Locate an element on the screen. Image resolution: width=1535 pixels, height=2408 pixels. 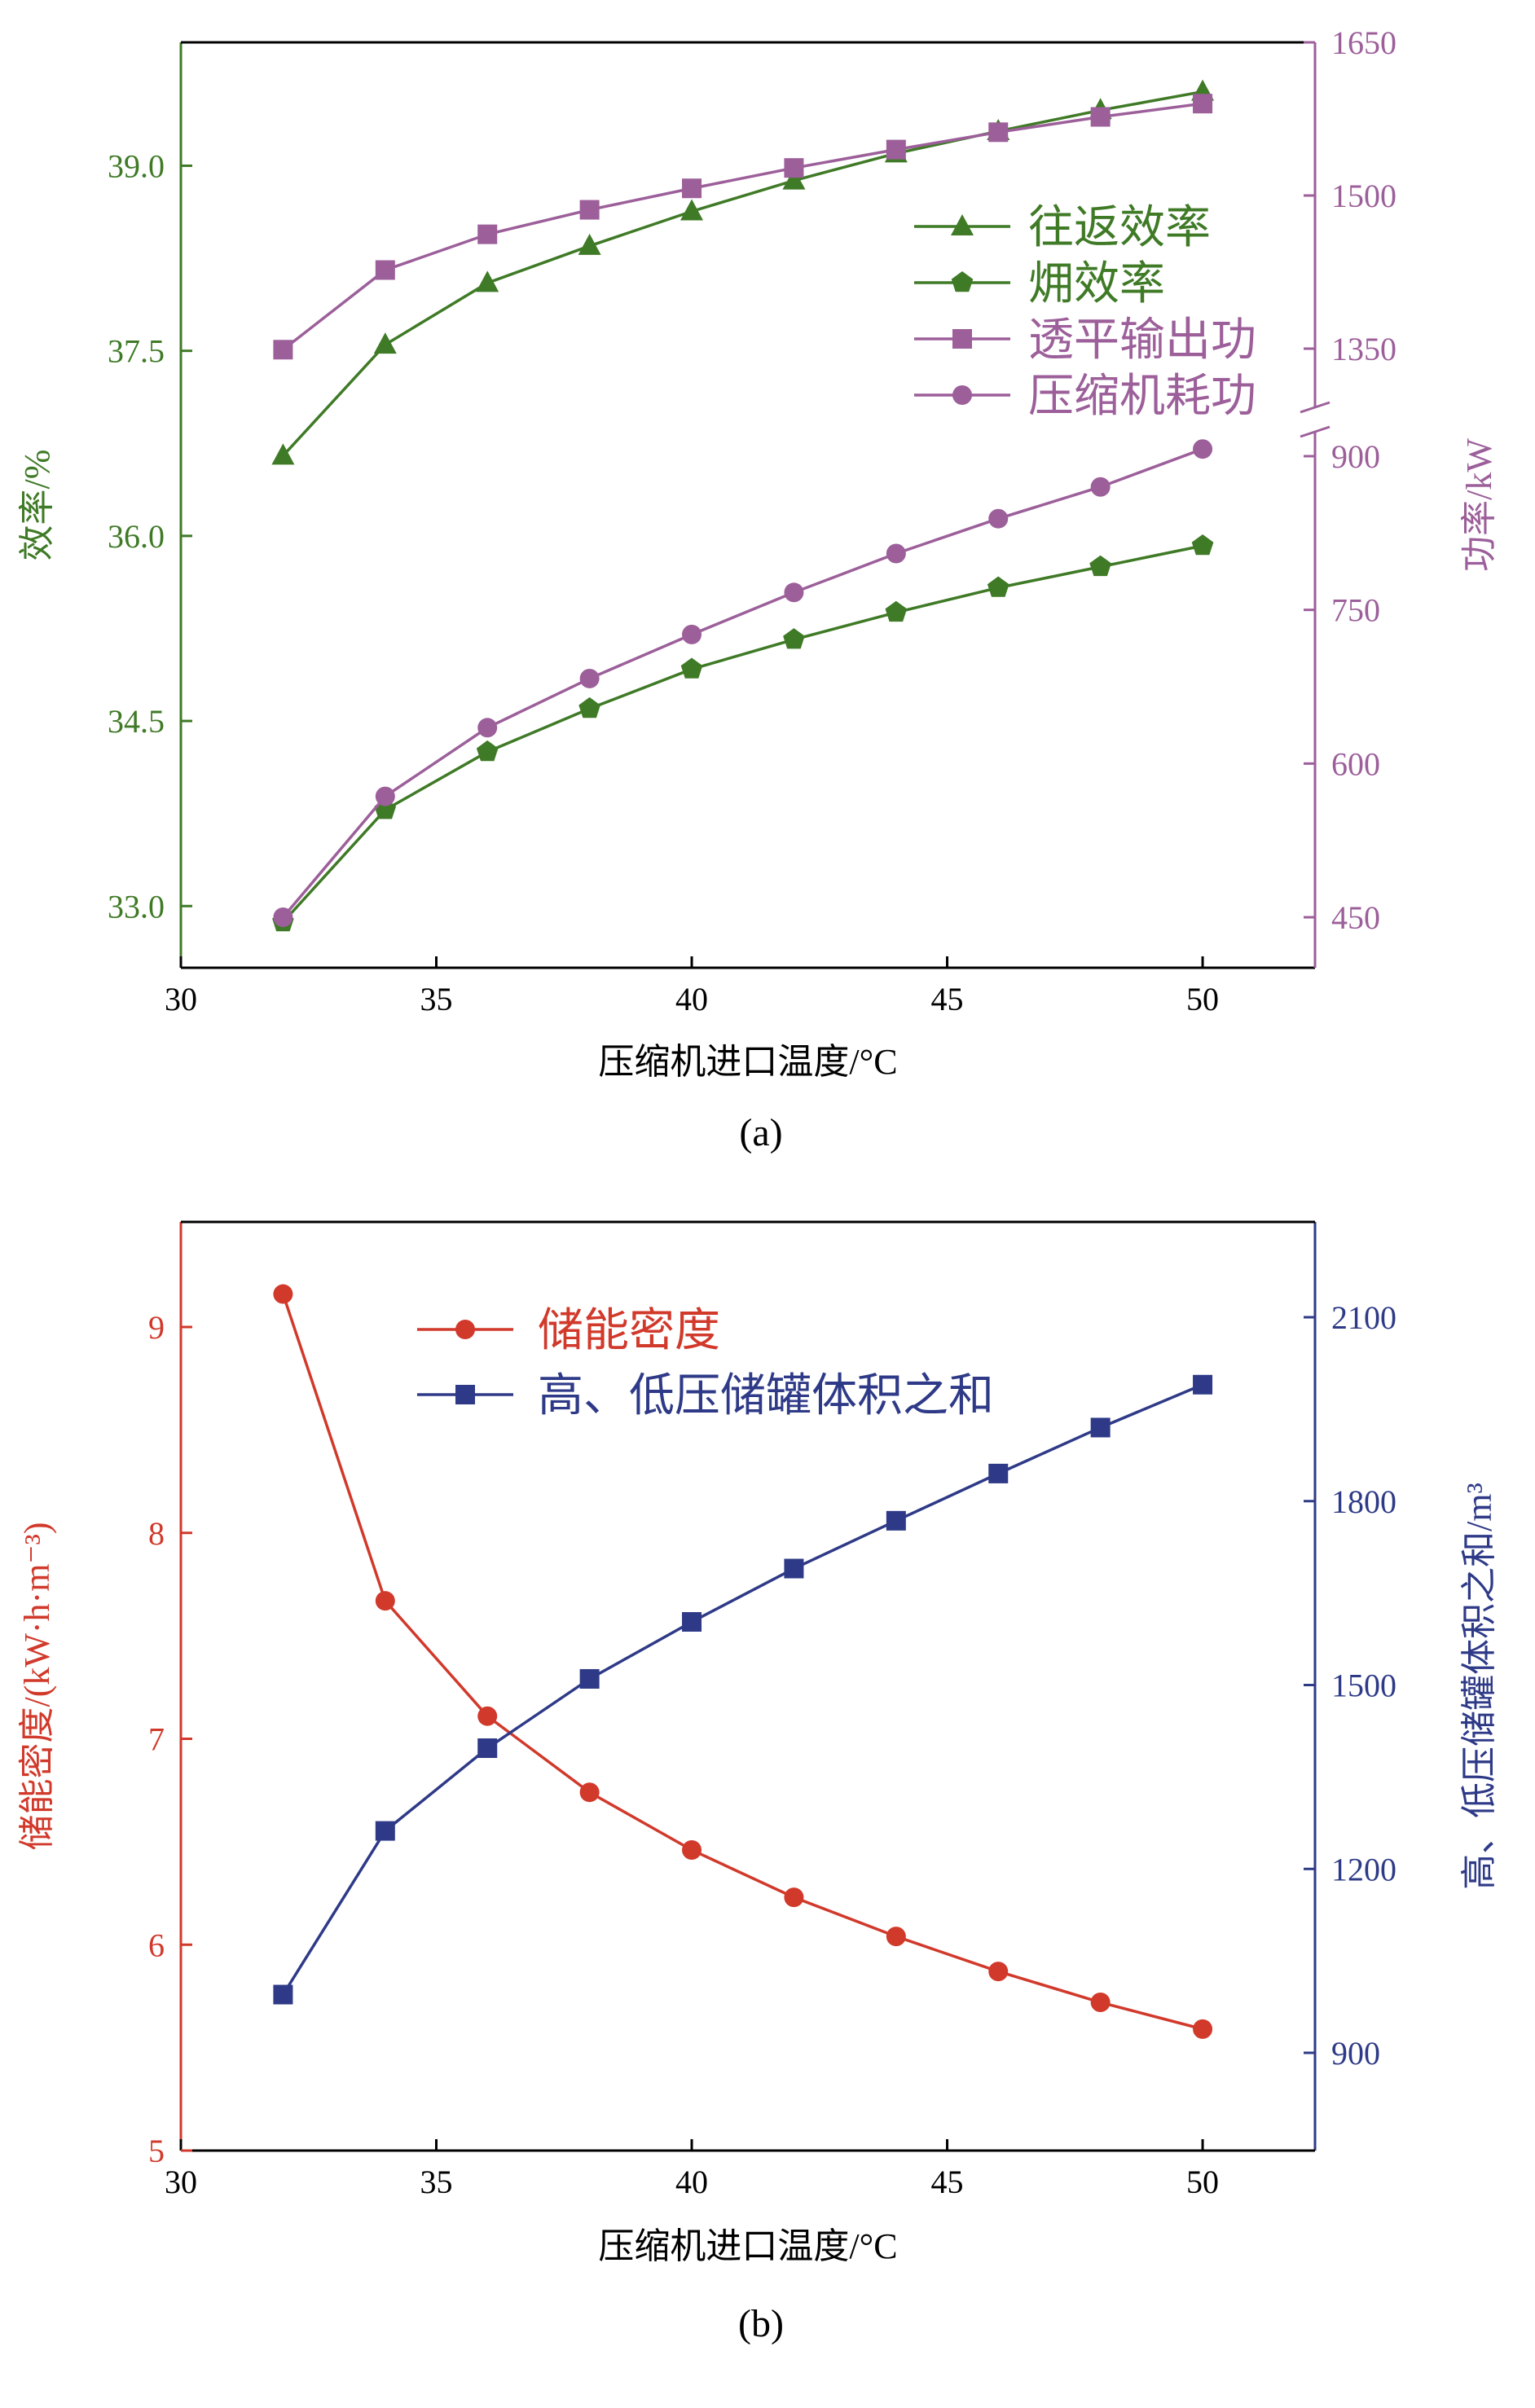
right-tick-label: 750 is located at coordinates (1355, 610).